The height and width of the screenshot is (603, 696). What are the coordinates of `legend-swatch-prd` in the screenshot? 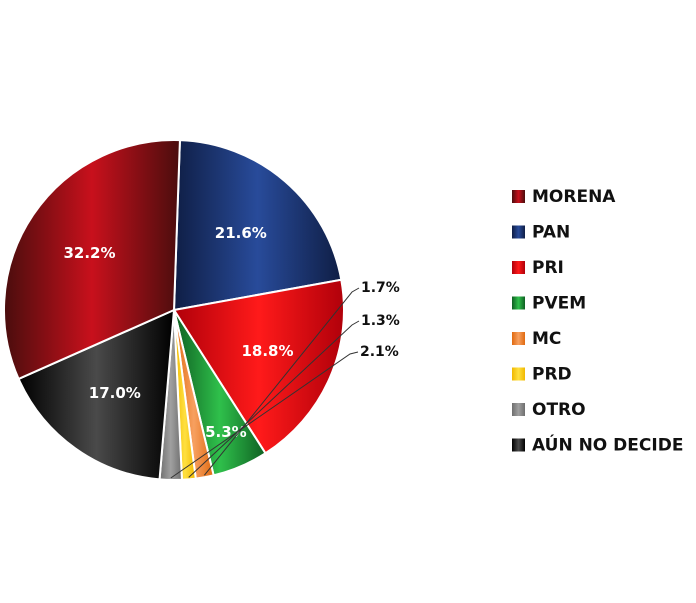 It's located at (518, 374).